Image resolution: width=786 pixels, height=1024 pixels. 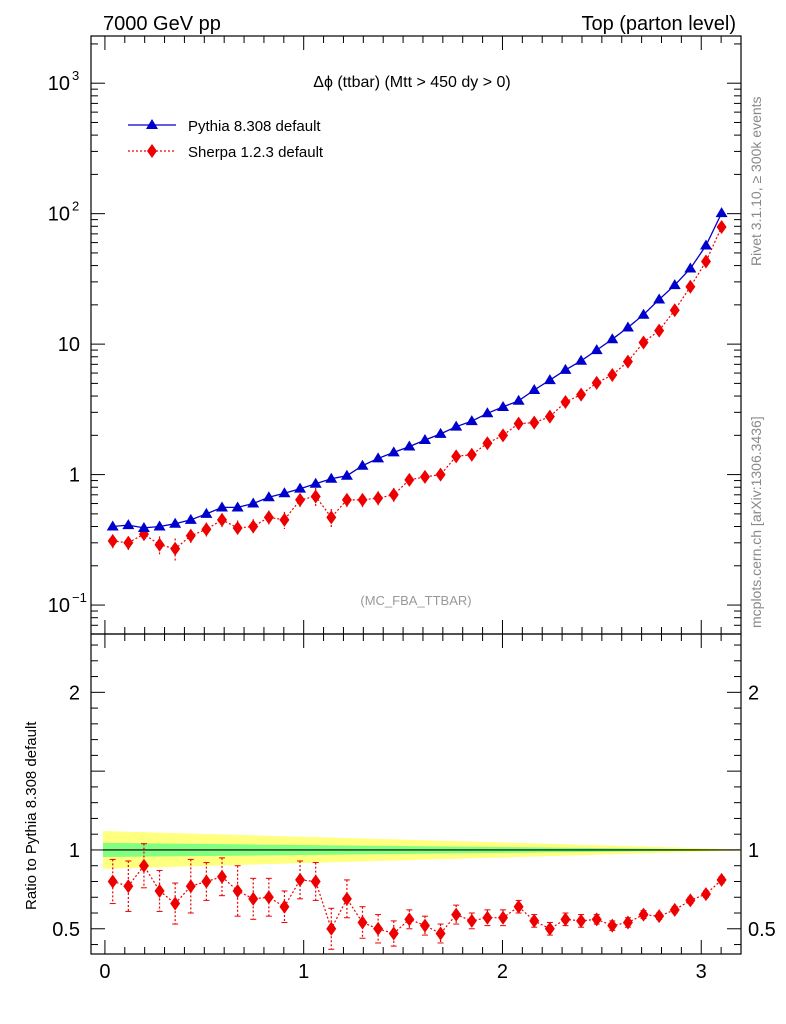 I want to click on watermark: (MC_FBA_TTBAR), so click(x=415, y=600).